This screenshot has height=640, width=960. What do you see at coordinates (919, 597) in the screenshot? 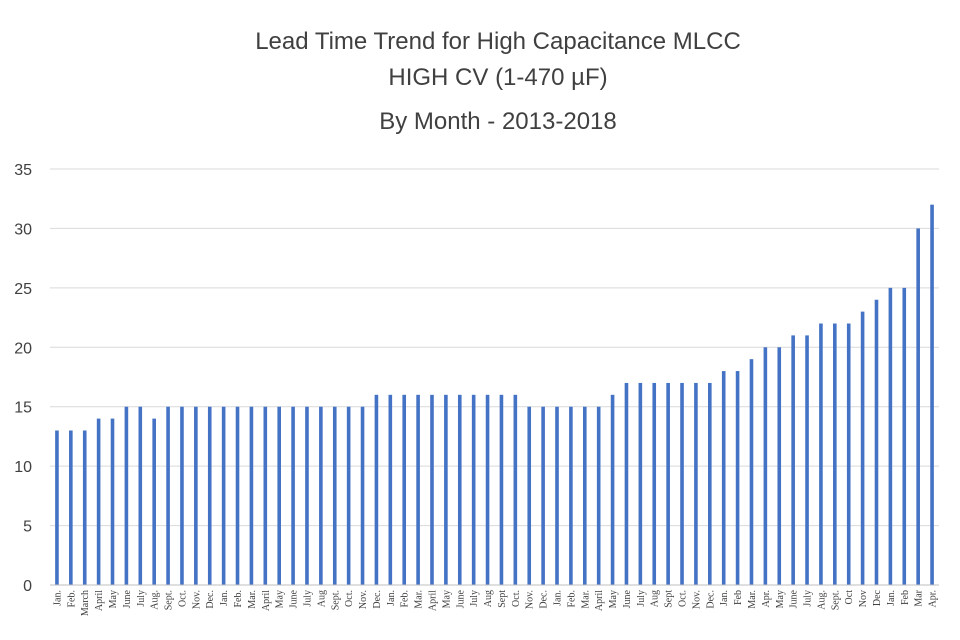
I see `x-tick-label: Mar` at bounding box center [919, 597].